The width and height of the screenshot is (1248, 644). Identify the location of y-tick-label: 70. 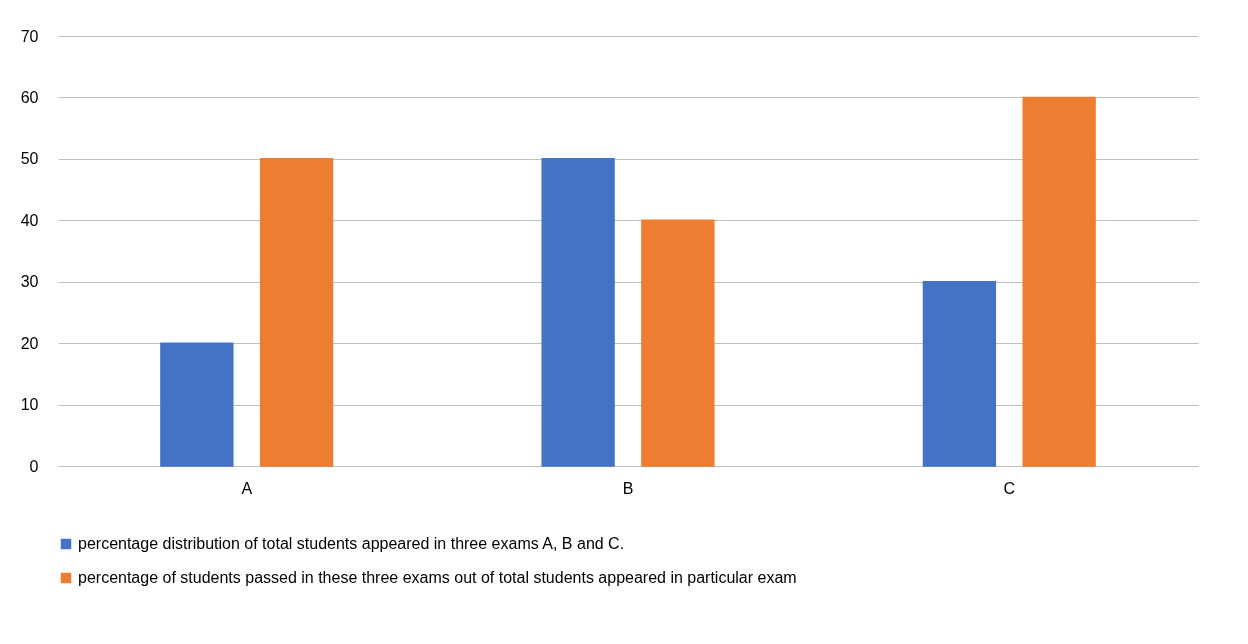
(29, 36).